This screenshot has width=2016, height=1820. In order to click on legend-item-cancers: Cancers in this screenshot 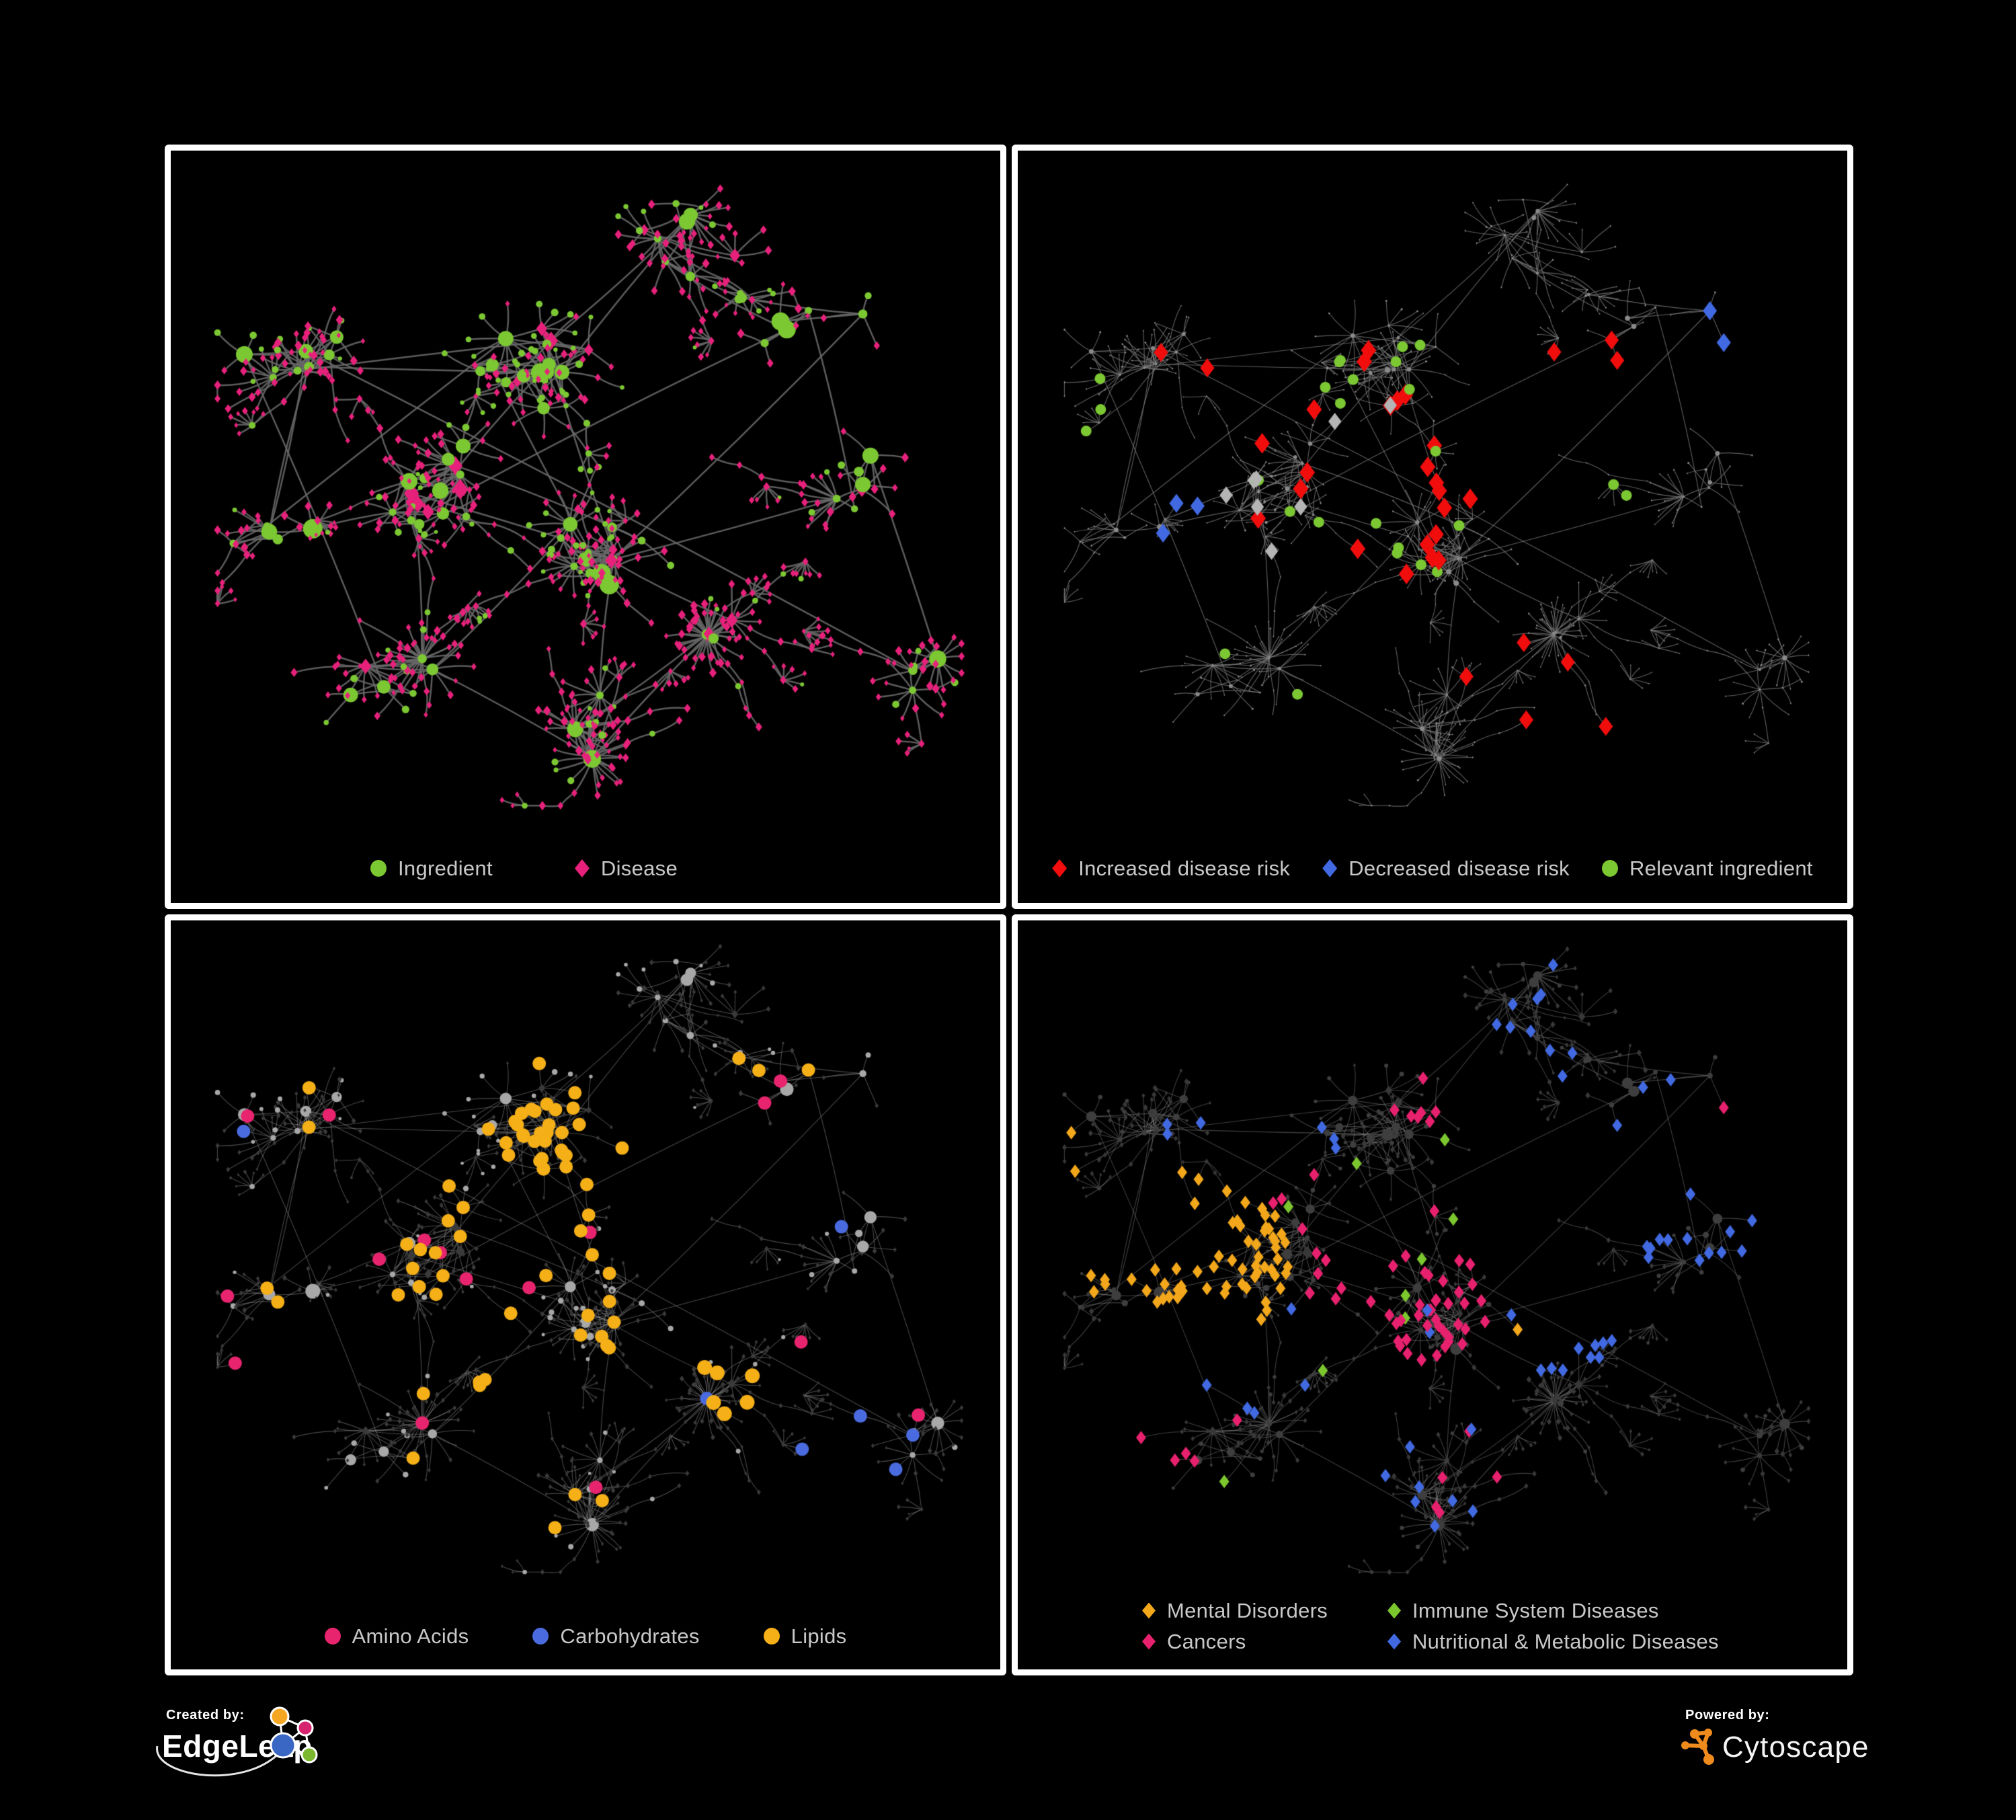, I will do `click(1264, 1641)`.